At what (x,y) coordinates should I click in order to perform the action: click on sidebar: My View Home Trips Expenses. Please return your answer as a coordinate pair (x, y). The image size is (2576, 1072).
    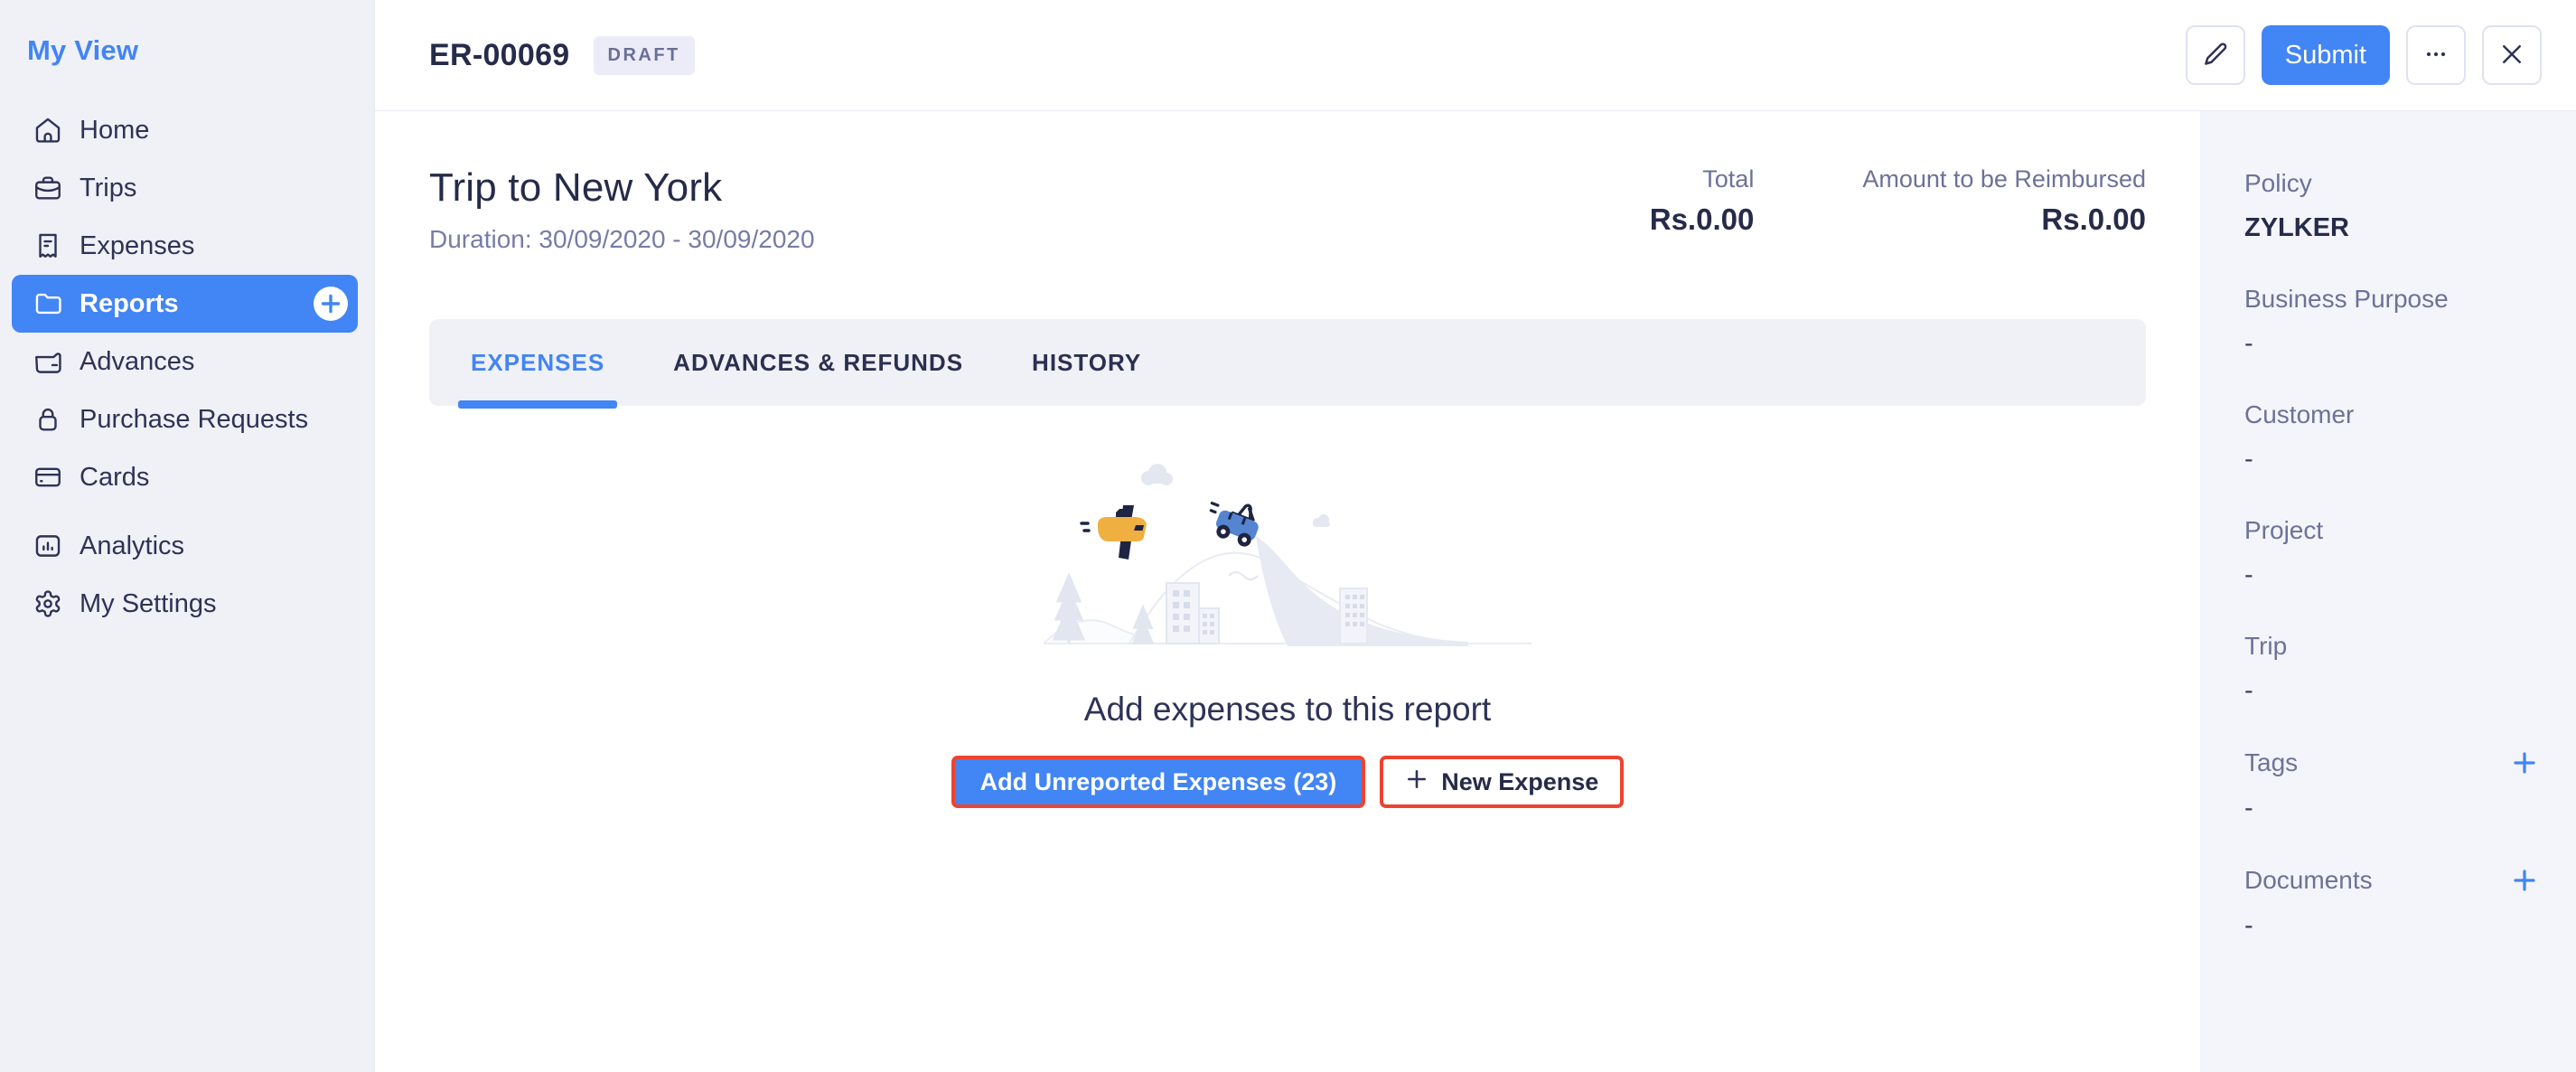
    Looking at the image, I should click on (187, 536).